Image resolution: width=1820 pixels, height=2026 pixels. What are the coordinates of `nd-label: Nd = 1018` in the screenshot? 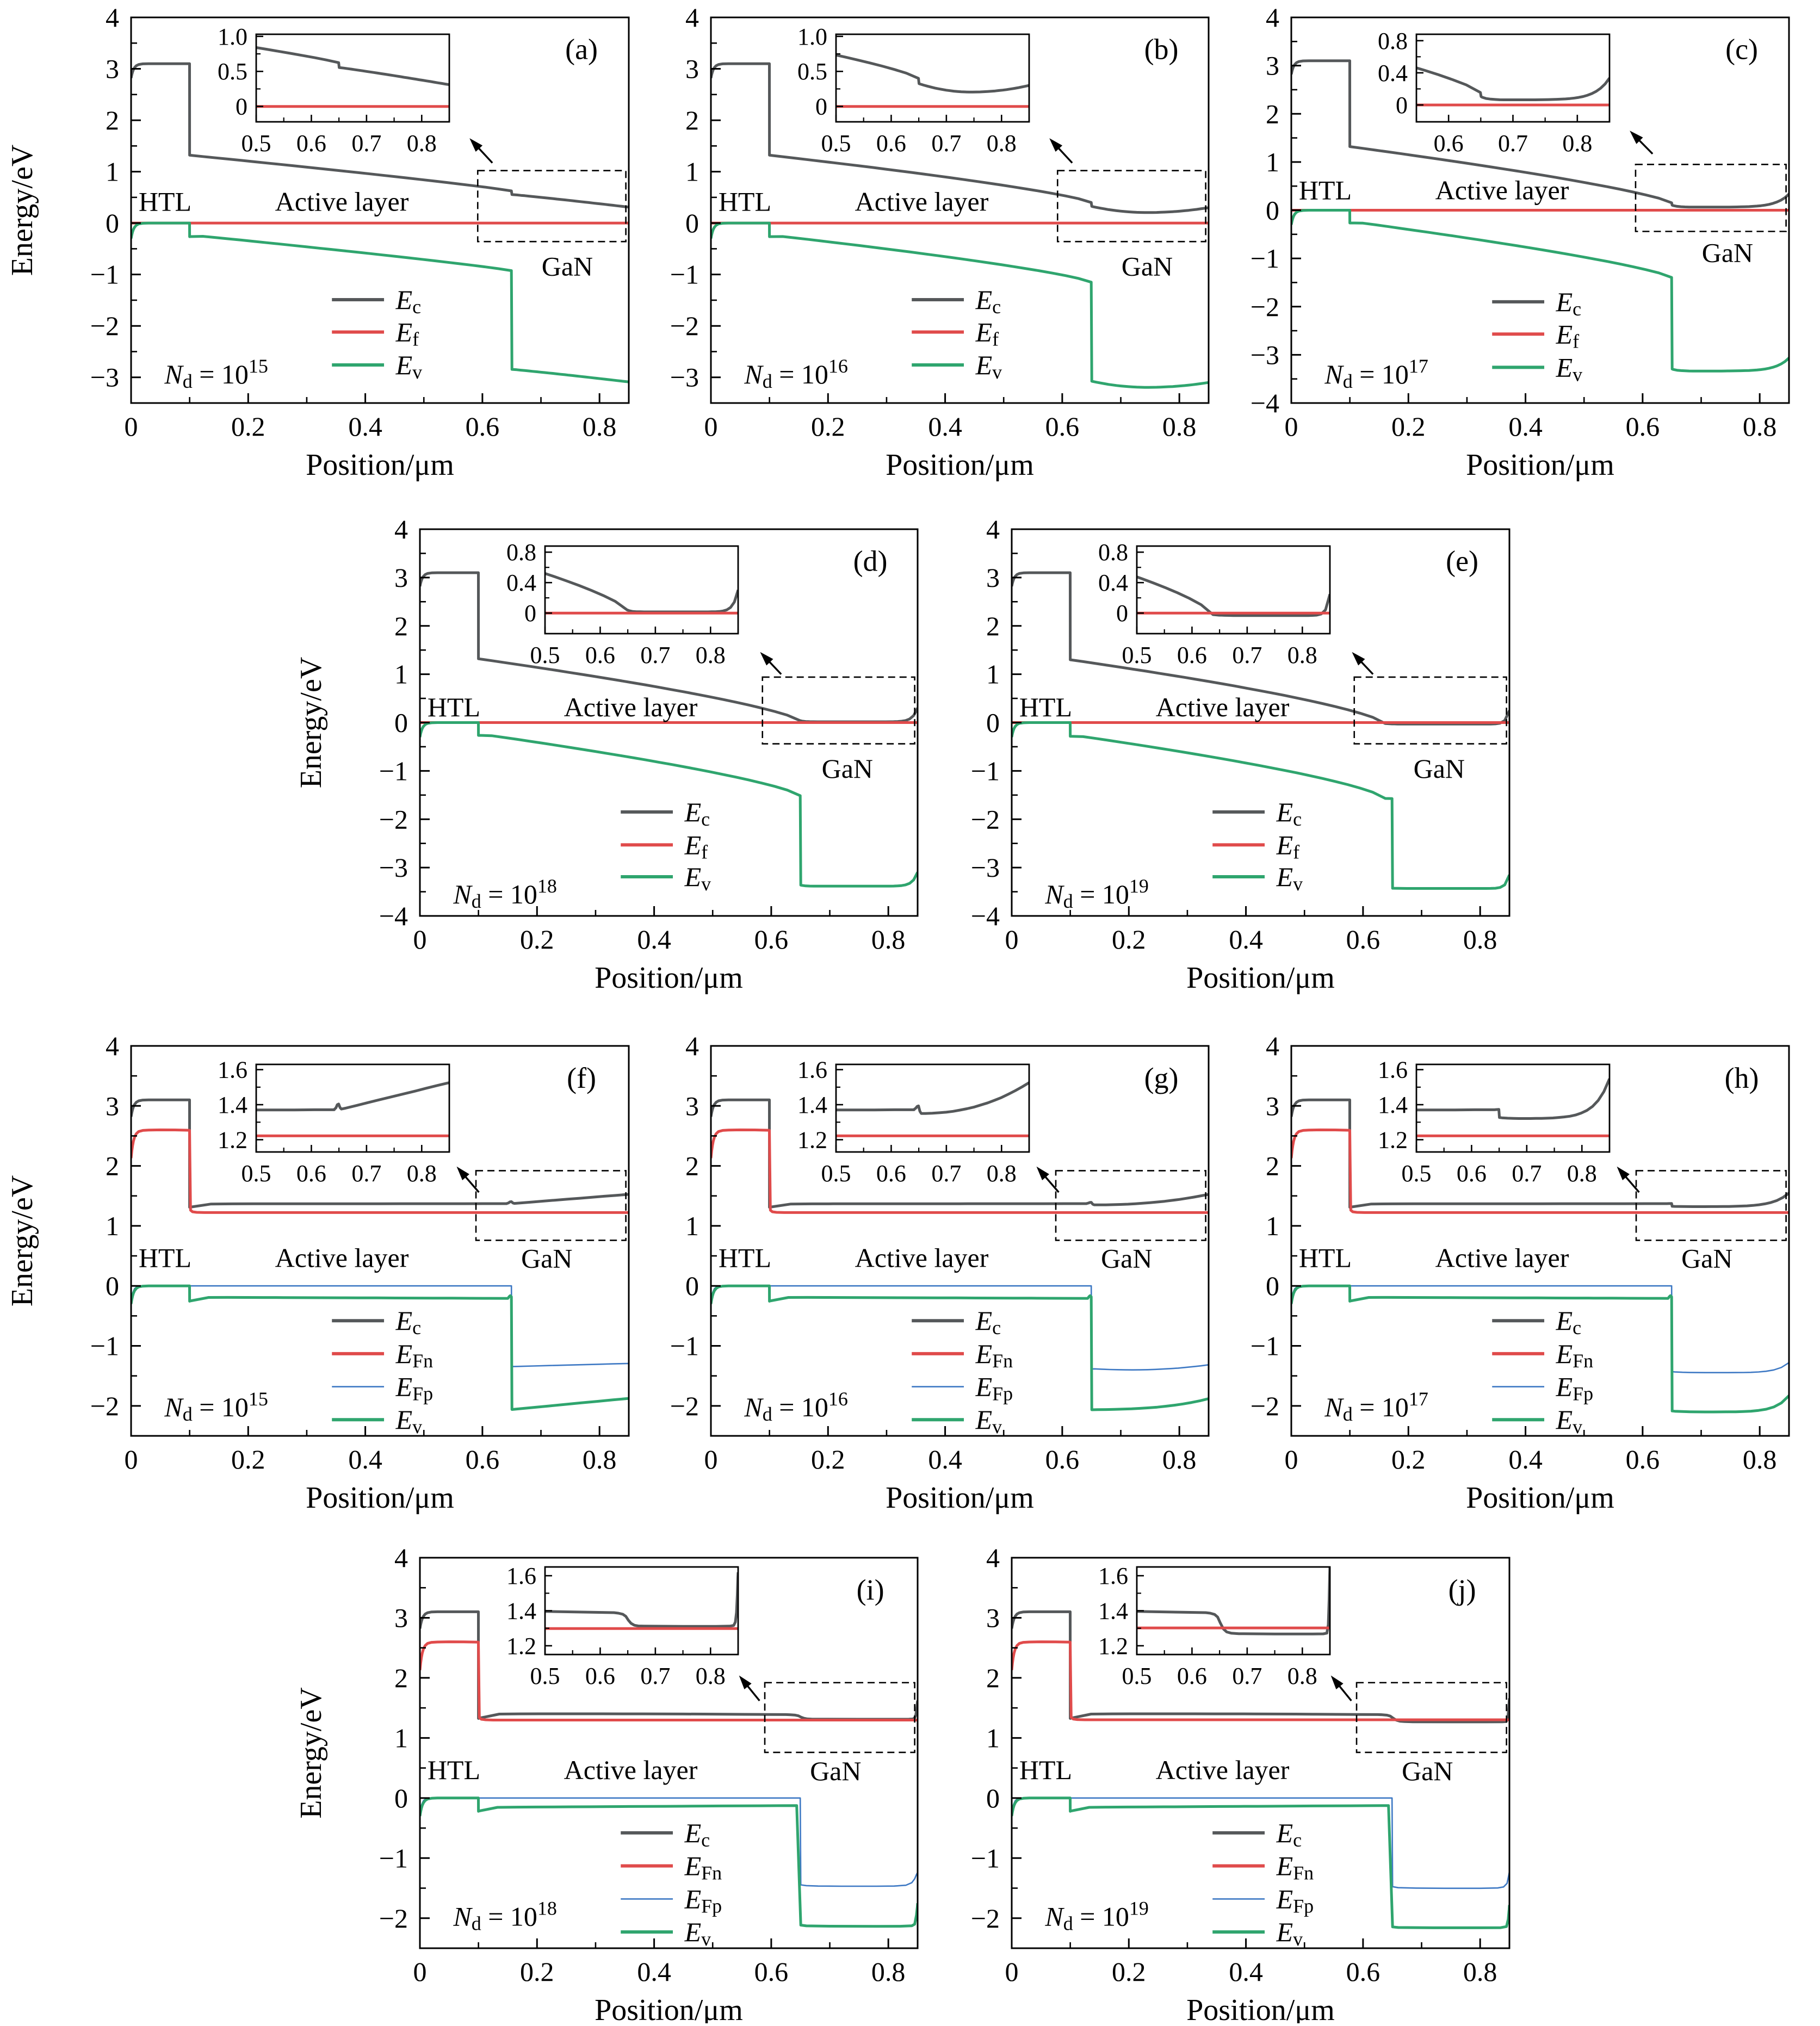 It's located at (505, 893).